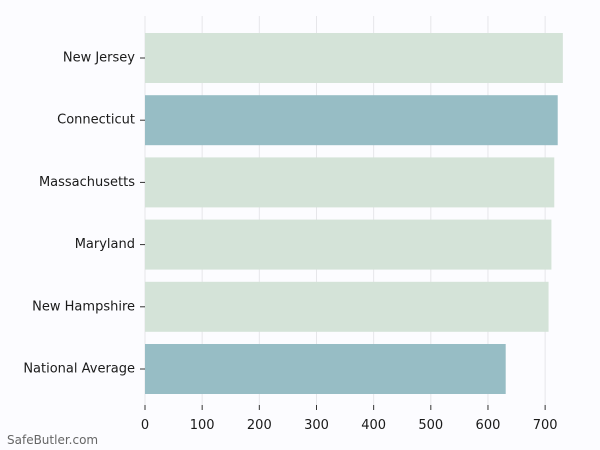 The width and height of the screenshot is (600, 450). What do you see at coordinates (349, 419) in the screenshot?
I see `x-ticks: 0 100 200 300 400 500 600 700` at bounding box center [349, 419].